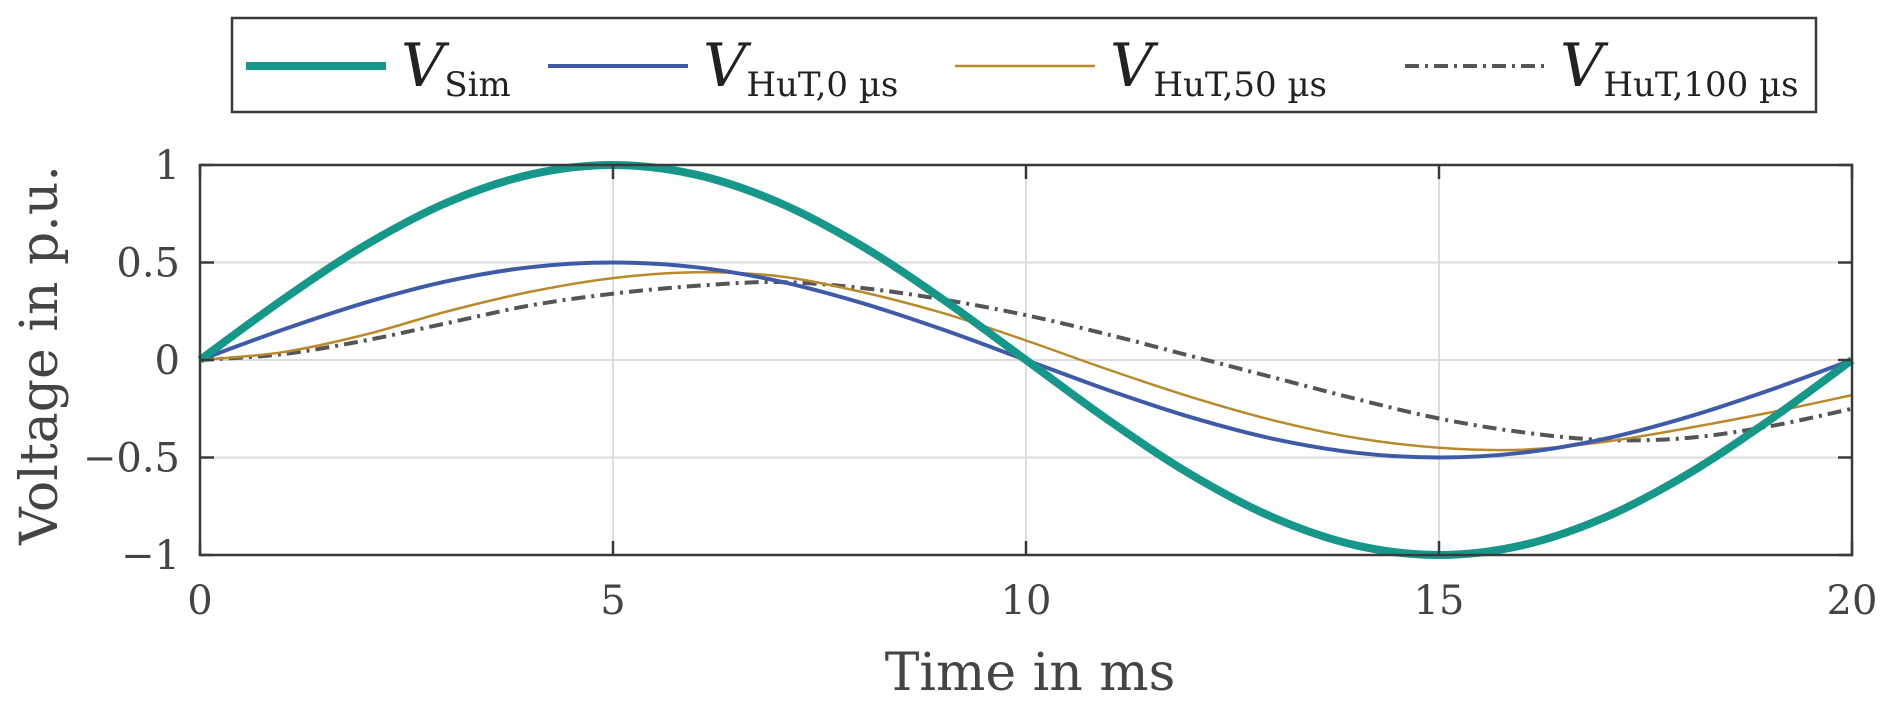 This screenshot has height=709, width=1883. What do you see at coordinates (1852, 601) in the screenshot?
I see `x-tick-label: 20` at bounding box center [1852, 601].